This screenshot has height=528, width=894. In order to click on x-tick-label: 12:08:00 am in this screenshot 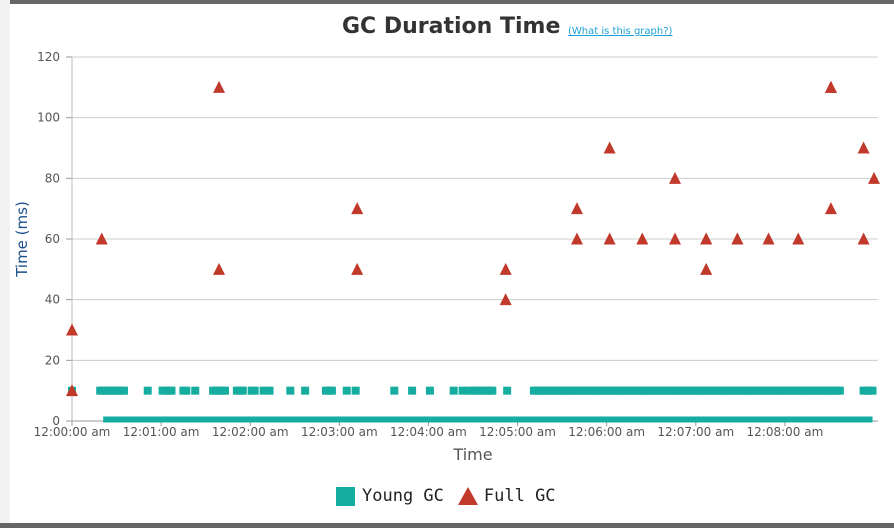, I will do `click(785, 432)`.